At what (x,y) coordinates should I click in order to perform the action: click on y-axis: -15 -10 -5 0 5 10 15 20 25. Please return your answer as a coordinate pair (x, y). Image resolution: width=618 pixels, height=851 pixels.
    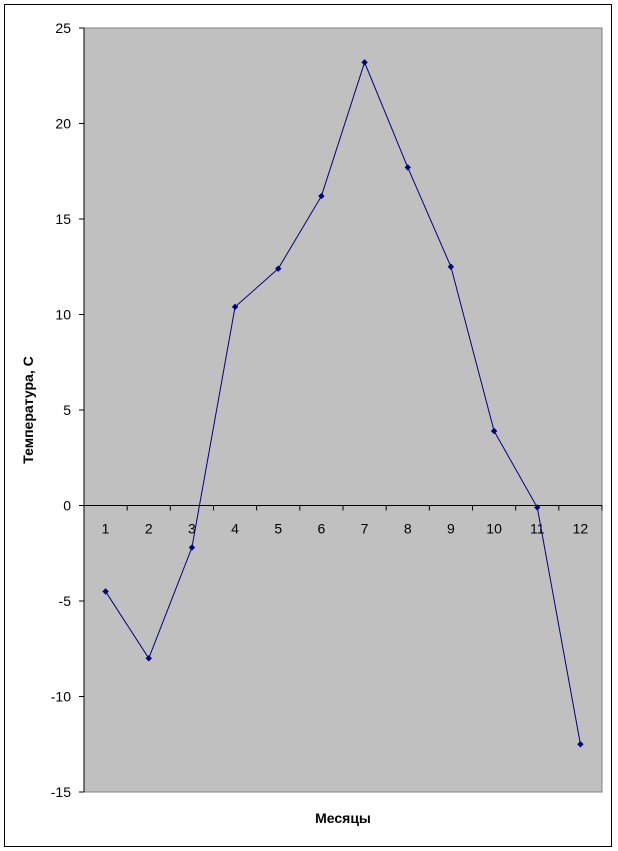
    Looking at the image, I should click on (68, 410).